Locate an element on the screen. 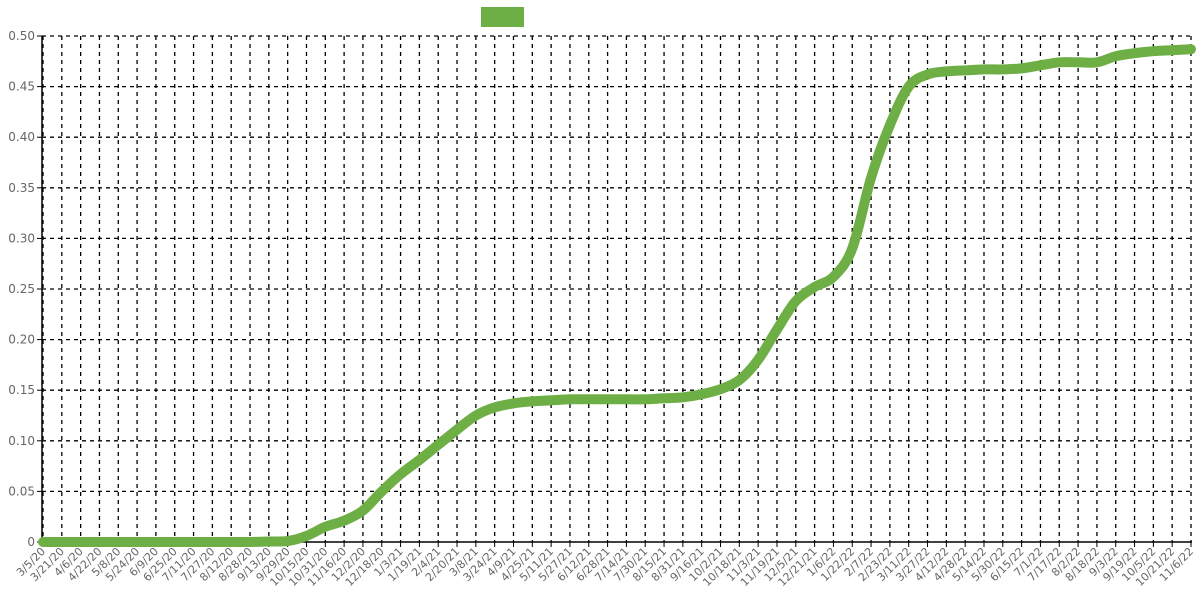  legend-swatch is located at coordinates (502, 17).